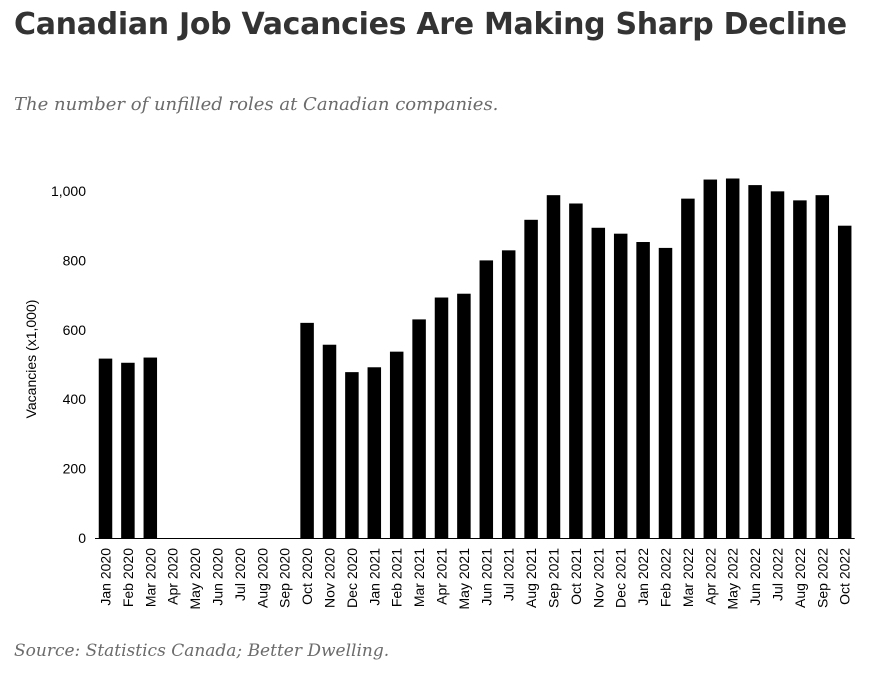 The width and height of the screenshot is (872, 676). I want to click on x-tick-label: Oct 2022, so click(845, 576).